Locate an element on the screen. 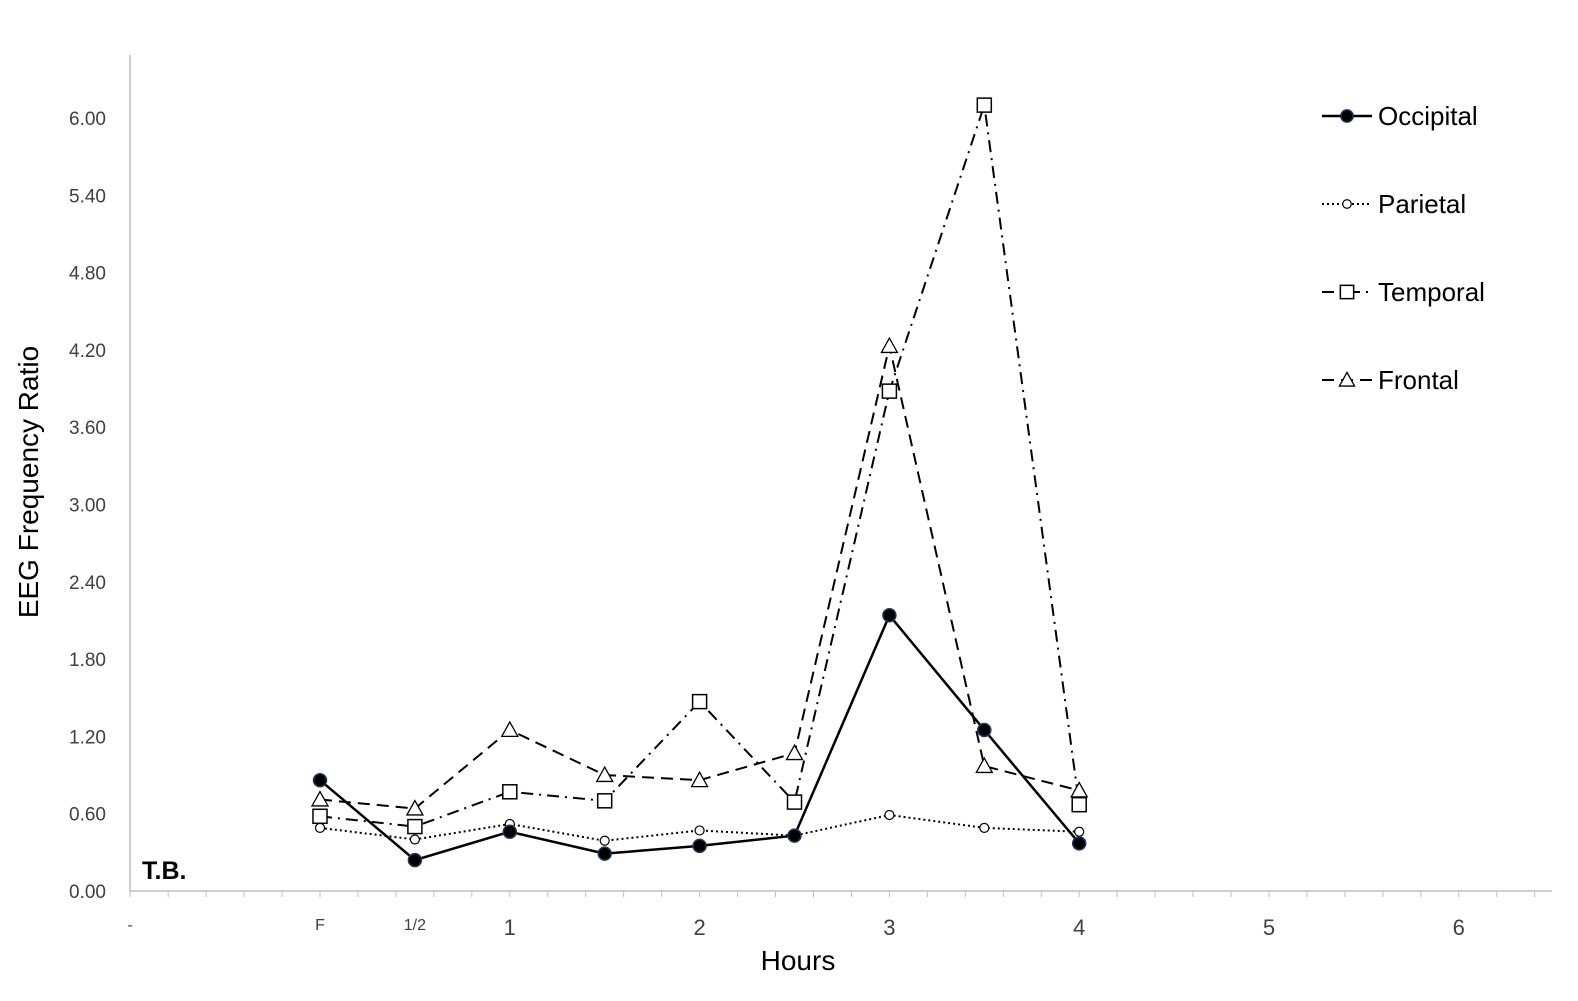 The image size is (1578, 1001). x-tick-label: 1/2 is located at coordinates (415, 925).